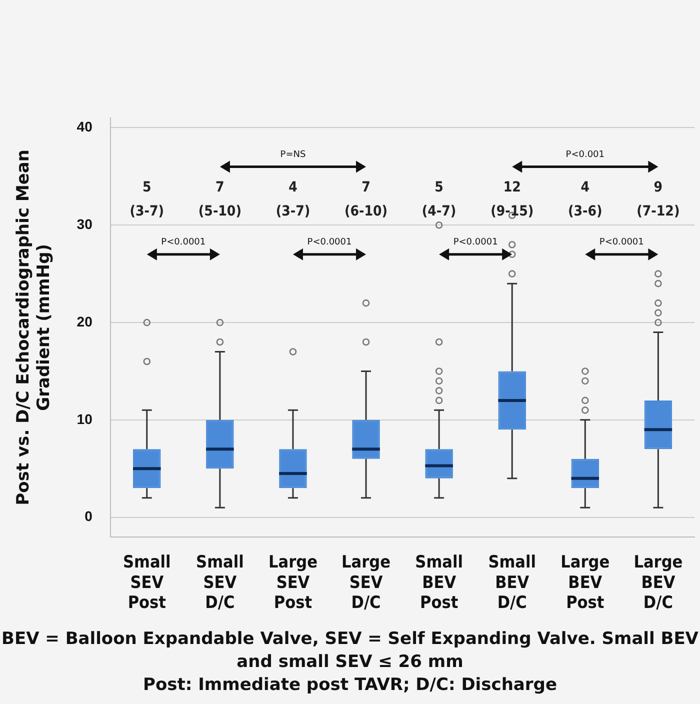  I want to click on annotation: 4 (3-6), so click(585, 200).